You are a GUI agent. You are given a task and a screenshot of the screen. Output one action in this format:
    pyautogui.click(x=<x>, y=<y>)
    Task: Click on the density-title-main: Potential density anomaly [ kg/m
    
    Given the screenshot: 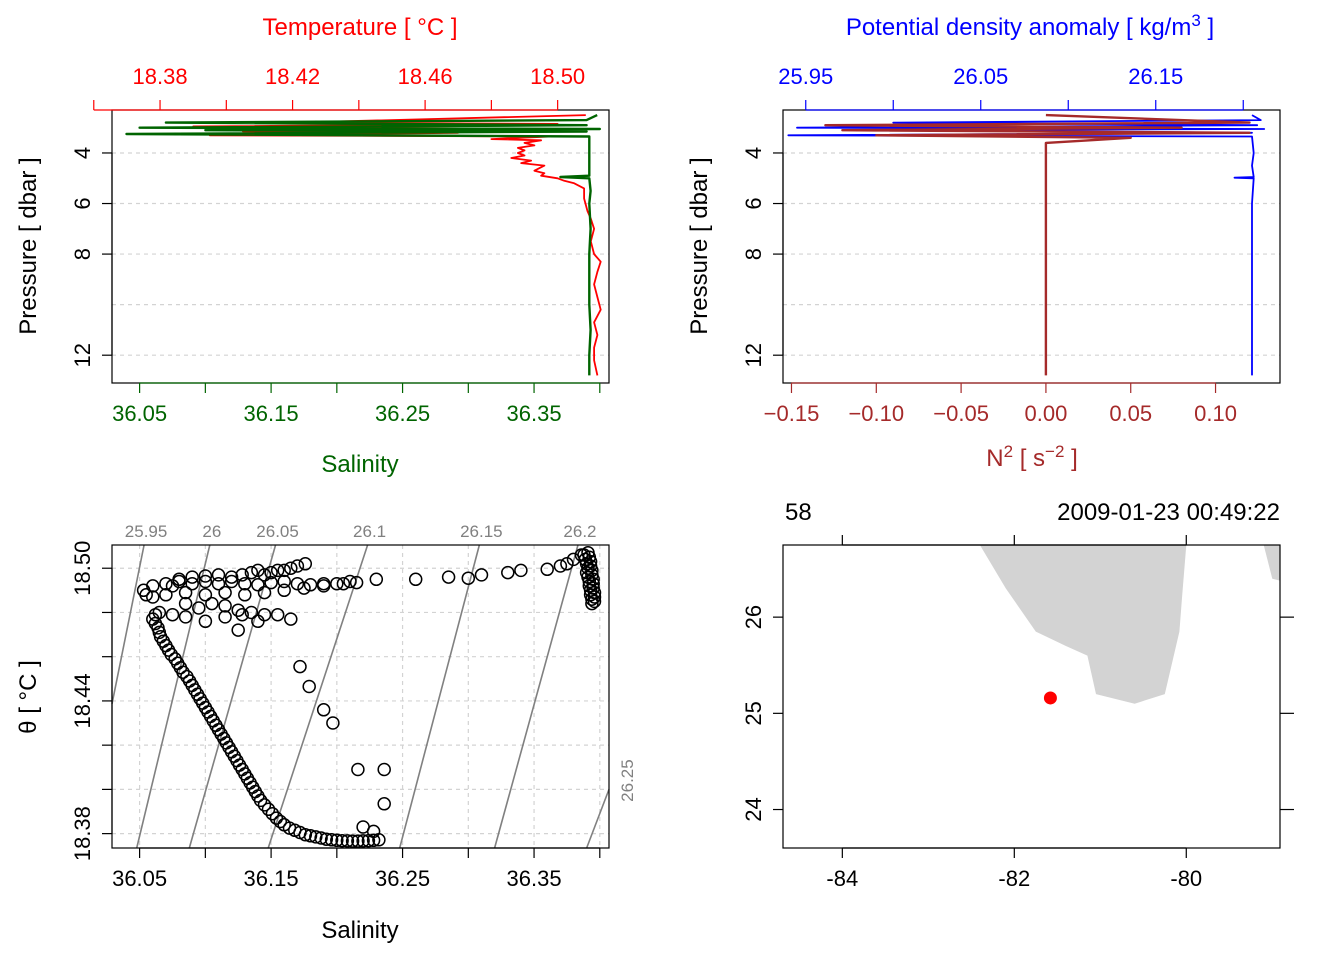 What is the action you would take?
    pyautogui.click(x=1019, y=27)
    